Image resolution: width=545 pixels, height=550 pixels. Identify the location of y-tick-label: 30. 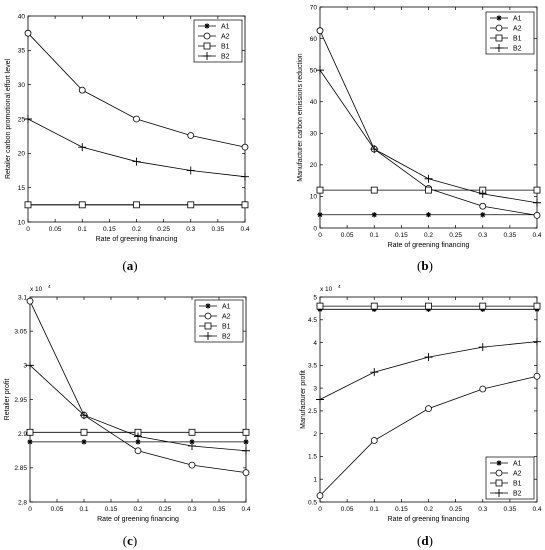
(314, 134).